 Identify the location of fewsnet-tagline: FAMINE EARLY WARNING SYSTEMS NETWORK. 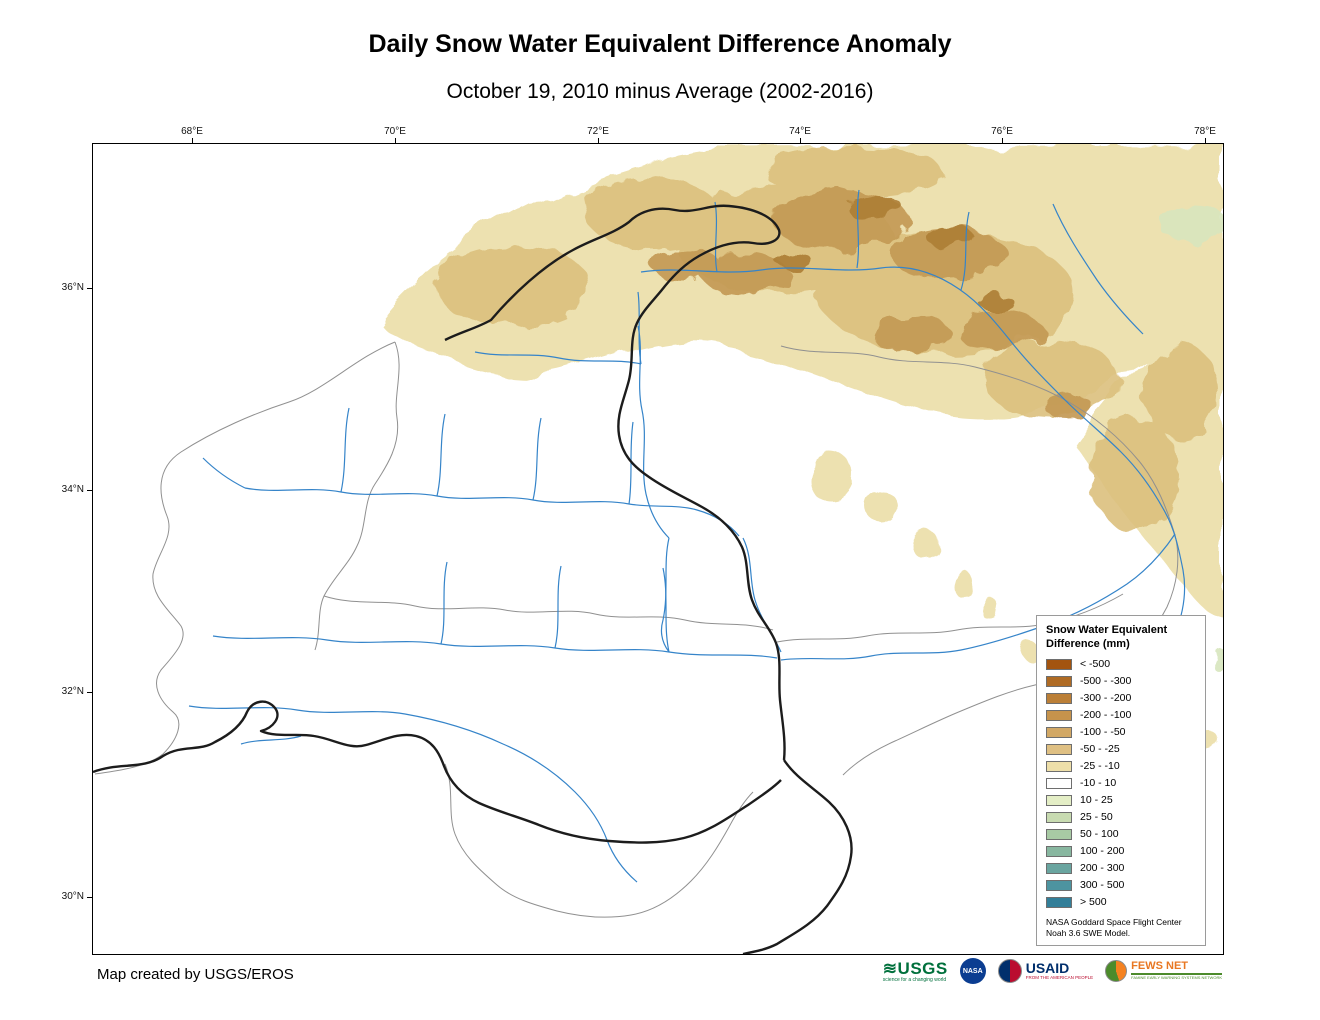
(1176, 978).